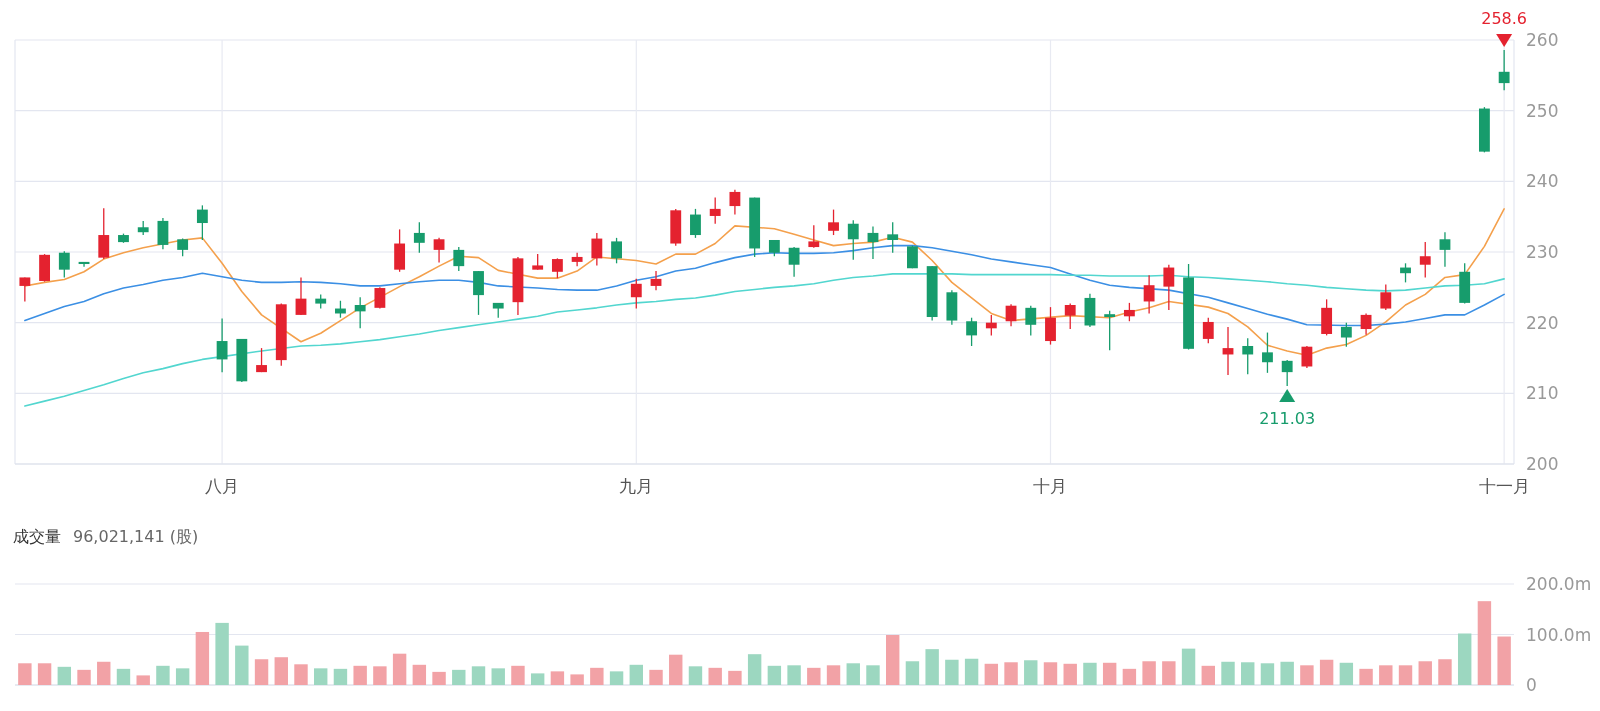 The height and width of the screenshot is (711, 1600). What do you see at coordinates (1504, 486) in the screenshot?
I see `x-tick-label: 十一月` at bounding box center [1504, 486].